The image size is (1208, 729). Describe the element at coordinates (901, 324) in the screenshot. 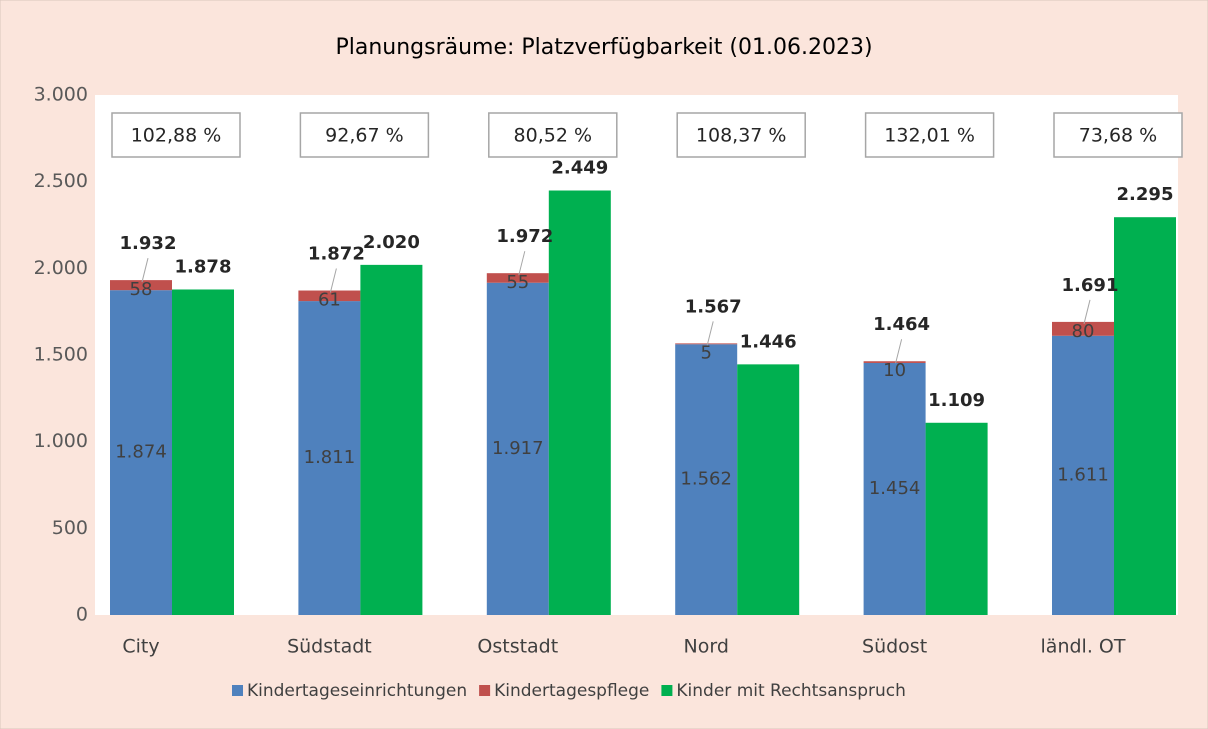

I see `total-label: 1.464` at that location.